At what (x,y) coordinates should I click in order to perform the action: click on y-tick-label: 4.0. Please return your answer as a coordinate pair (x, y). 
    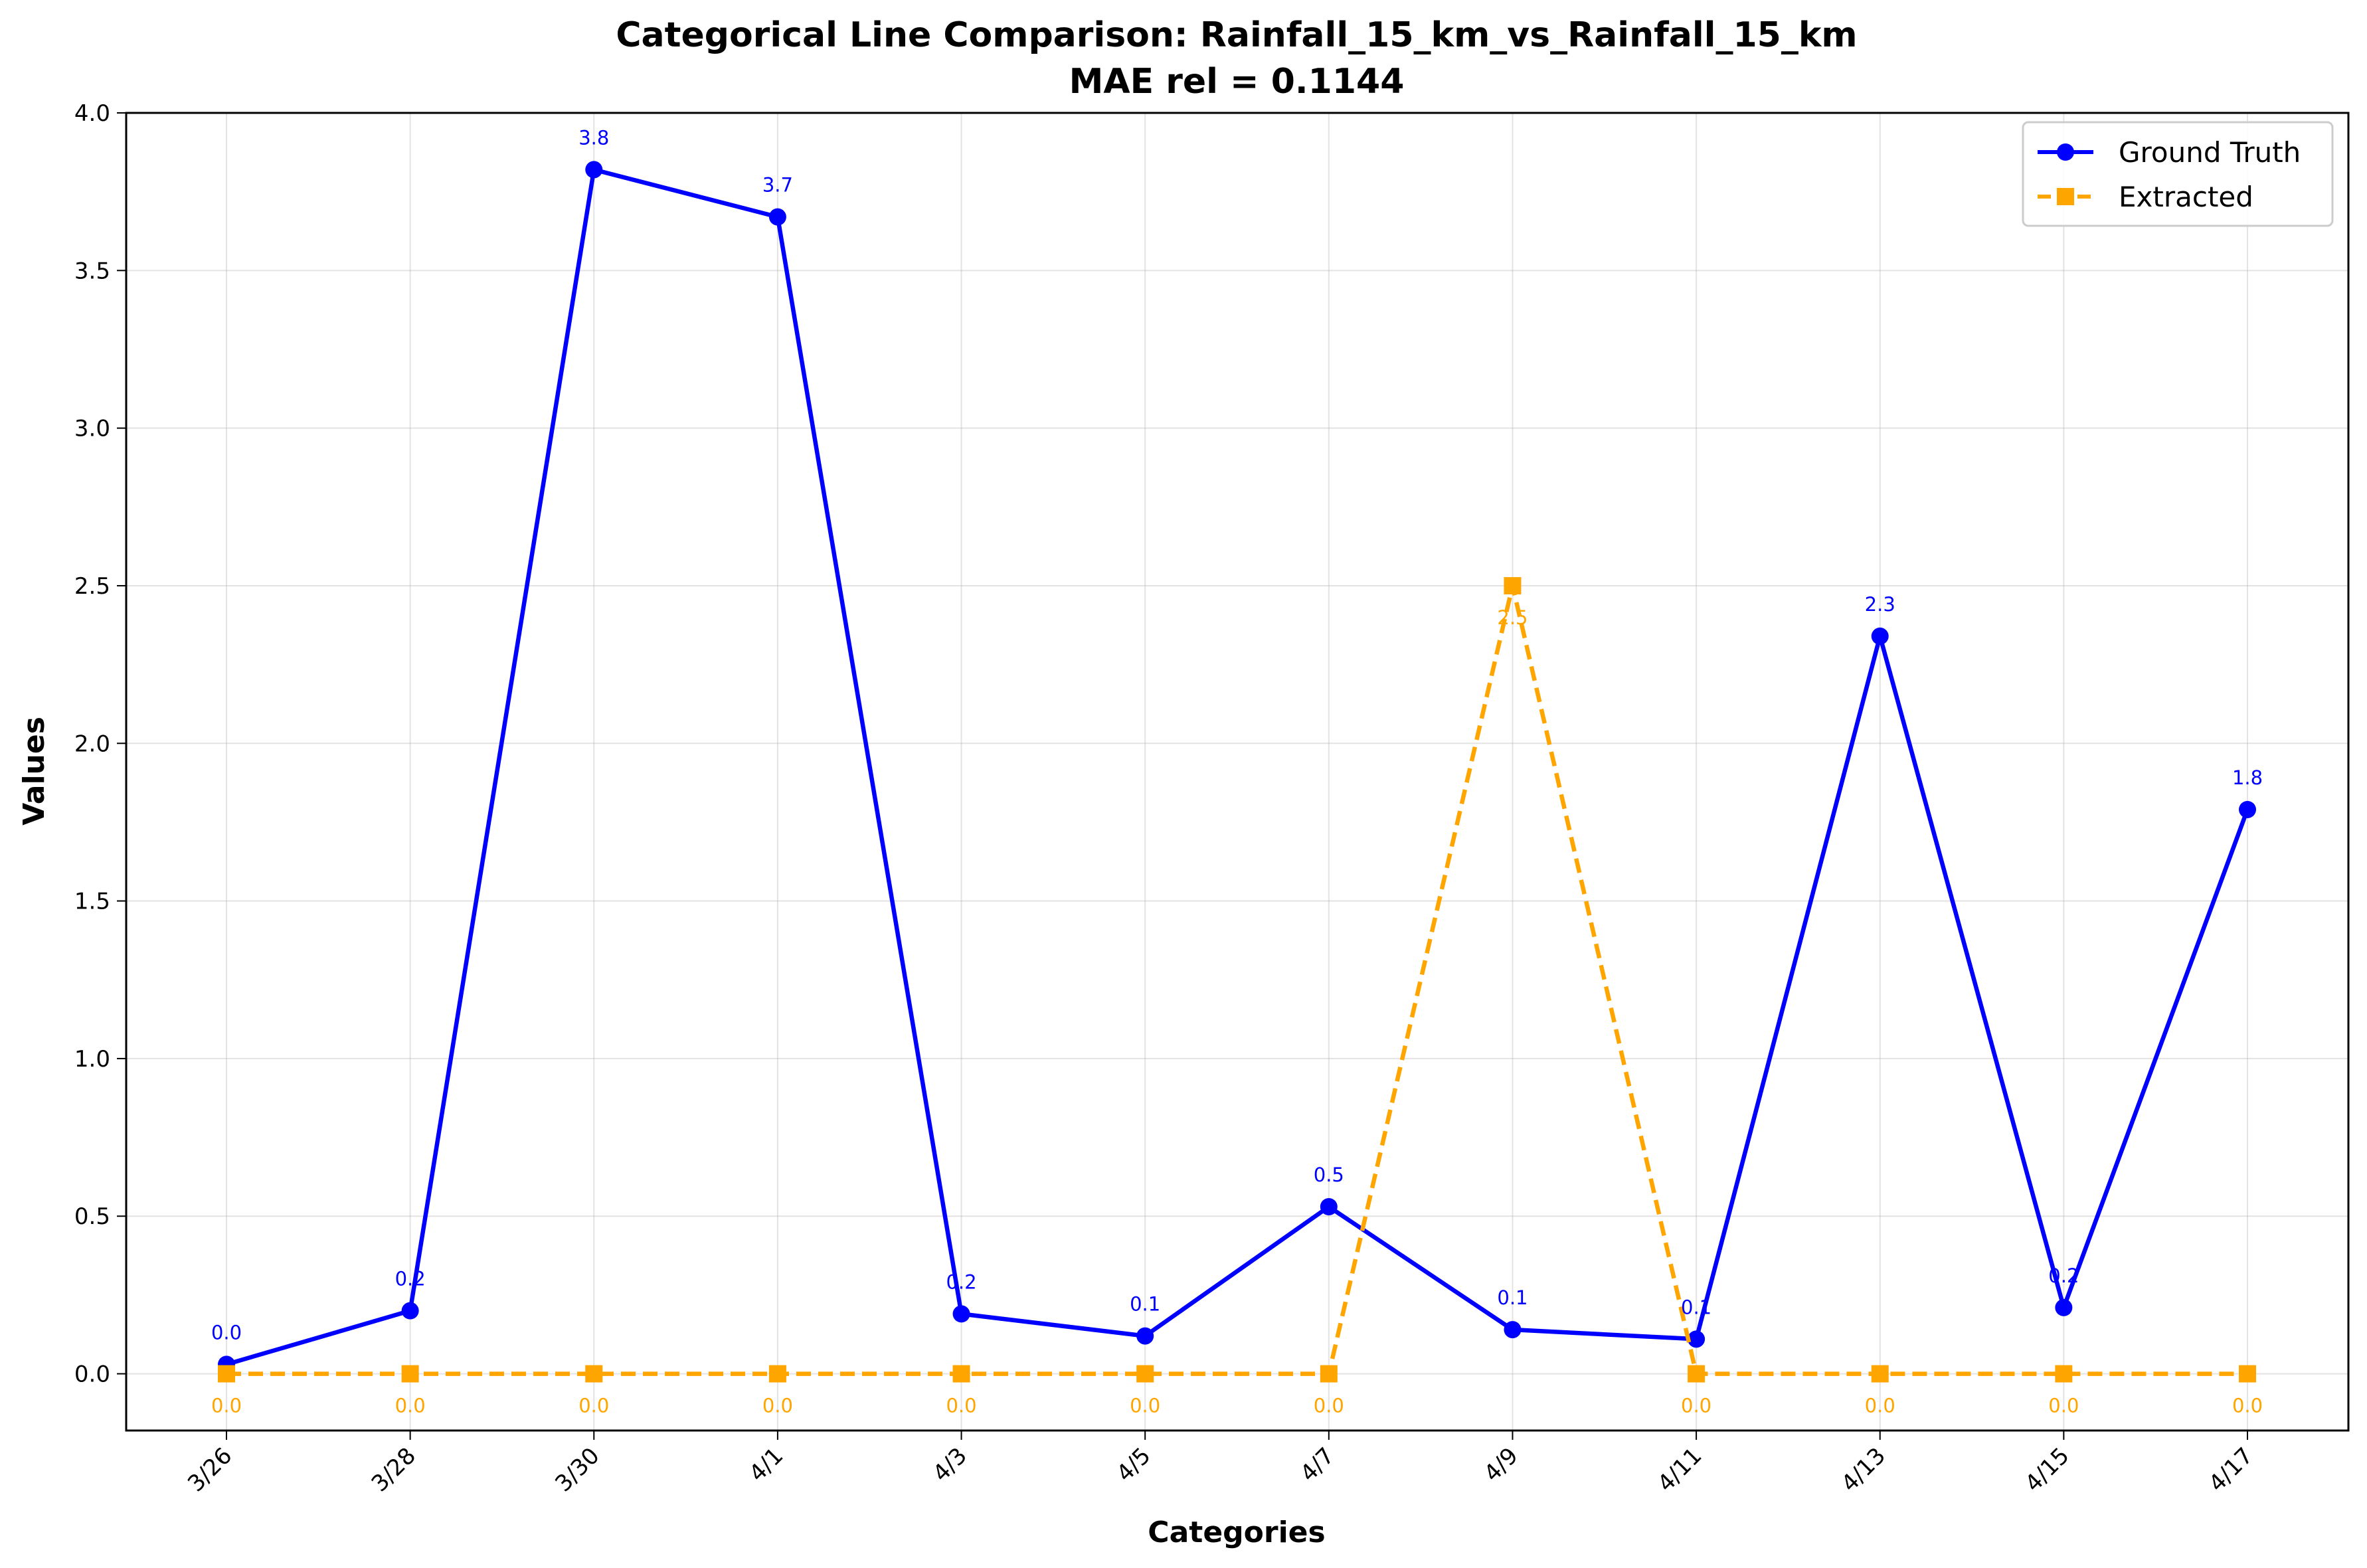
    Looking at the image, I should click on (92, 113).